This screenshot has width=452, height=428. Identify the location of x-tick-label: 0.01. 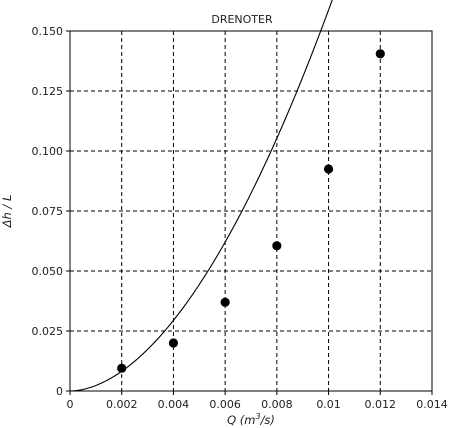
(328, 404).